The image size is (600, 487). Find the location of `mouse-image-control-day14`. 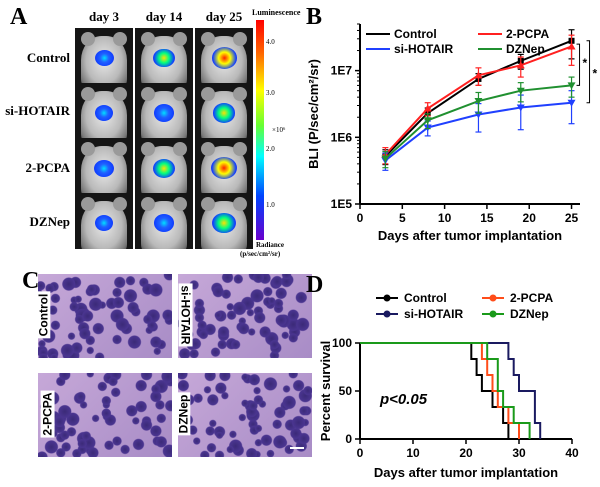

mouse-image-control-day14 is located at coordinates (164, 56).